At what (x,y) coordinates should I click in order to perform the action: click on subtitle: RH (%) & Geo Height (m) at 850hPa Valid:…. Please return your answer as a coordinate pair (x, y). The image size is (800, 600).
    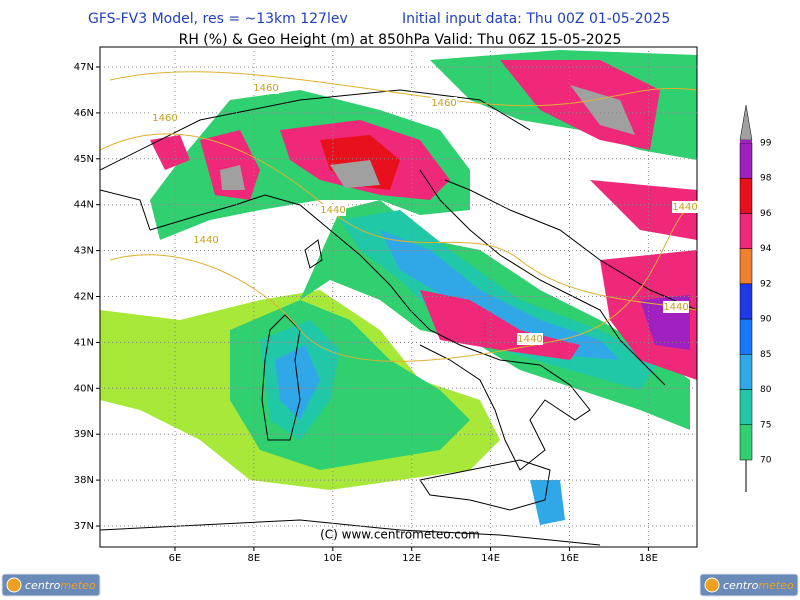
    Looking at the image, I should click on (400, 40).